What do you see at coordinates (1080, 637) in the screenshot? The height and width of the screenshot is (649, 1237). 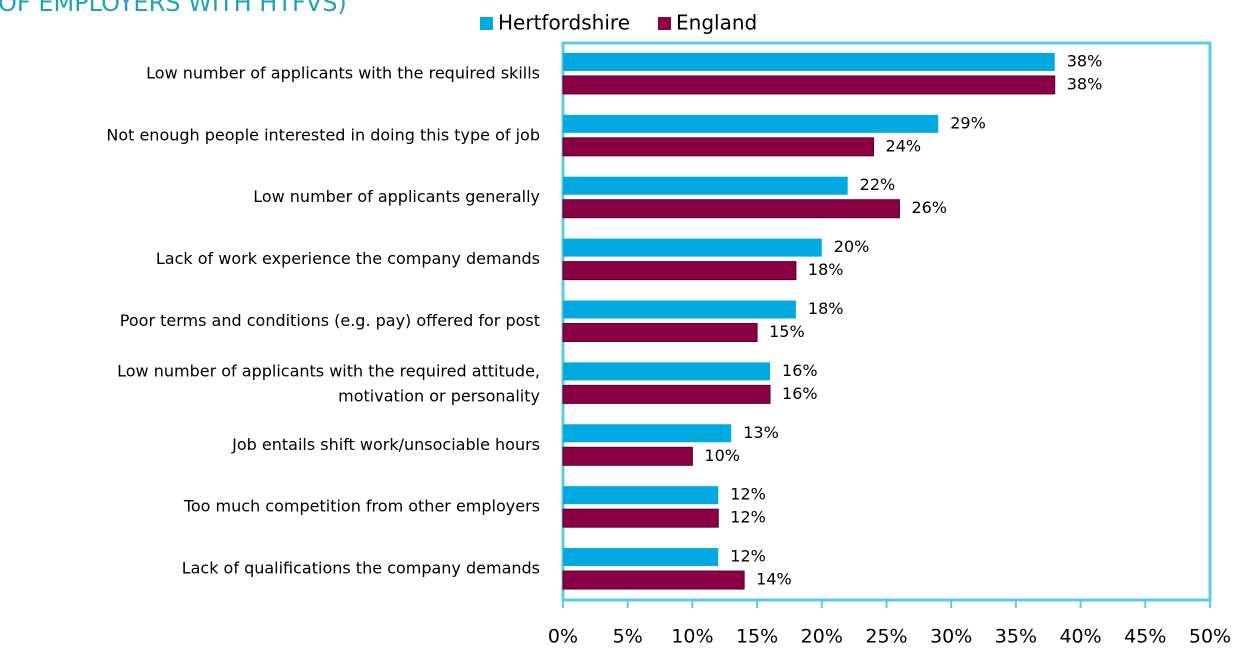 I see `x-tick-label: 40%` at bounding box center [1080, 637].